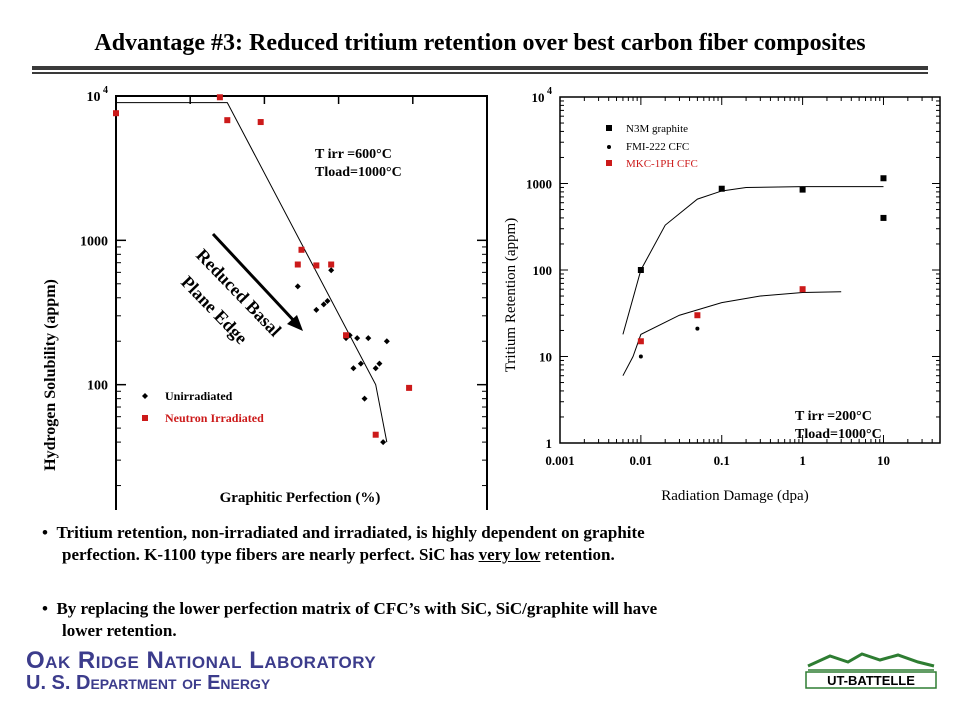  I want to click on right-data-points, so click(762, 267).